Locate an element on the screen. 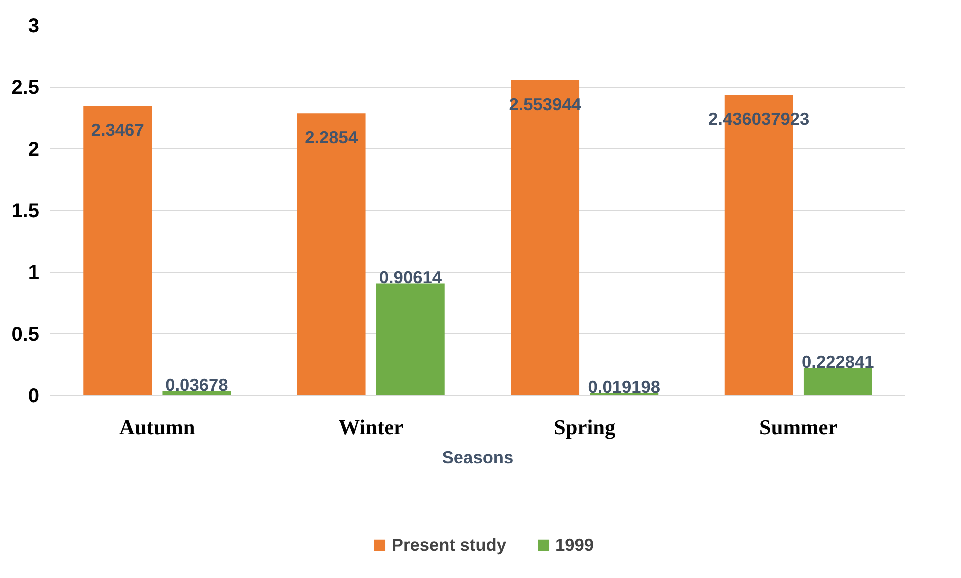 The height and width of the screenshot is (578, 961). y-tick-label: 3 is located at coordinates (34, 27).